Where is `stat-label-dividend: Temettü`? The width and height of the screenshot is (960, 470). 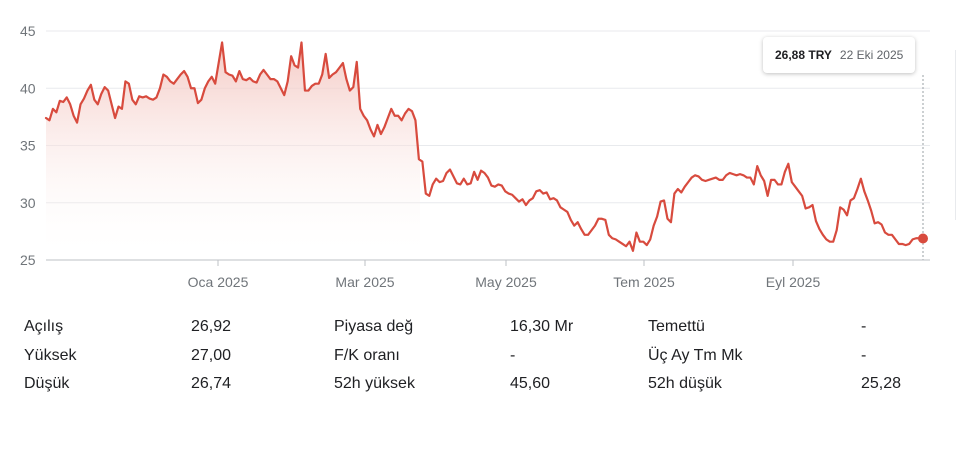
stat-label-dividend: Temettü is located at coordinates (676, 326).